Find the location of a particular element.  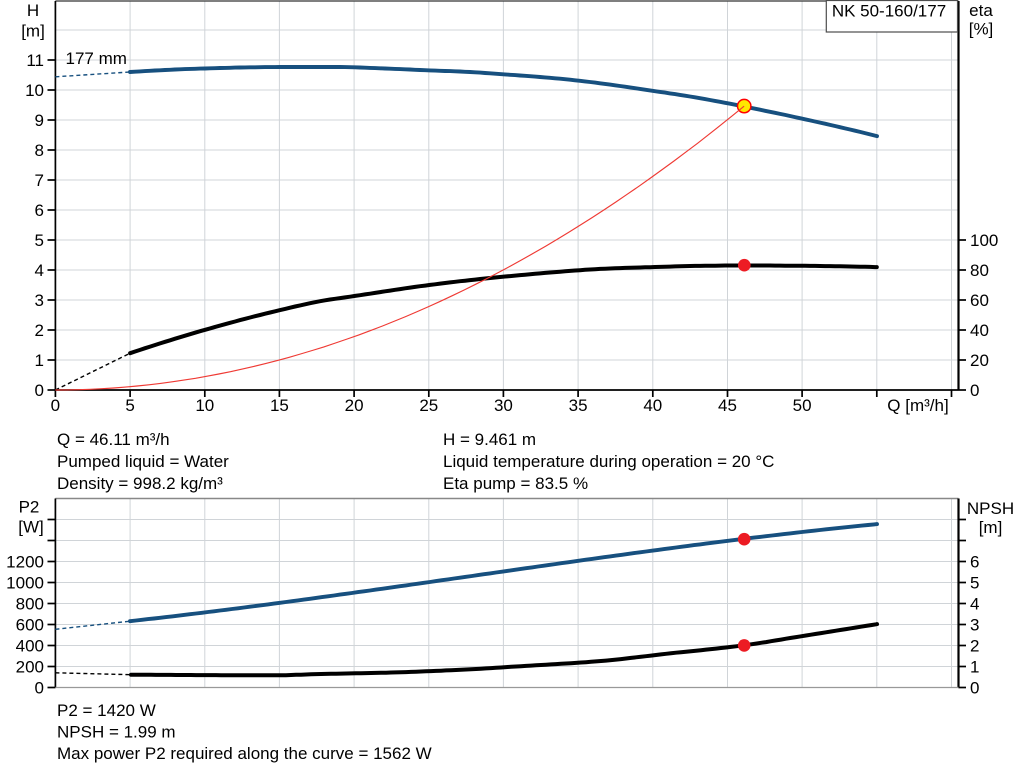

svg-text: 600 is located at coordinates (30, 624).